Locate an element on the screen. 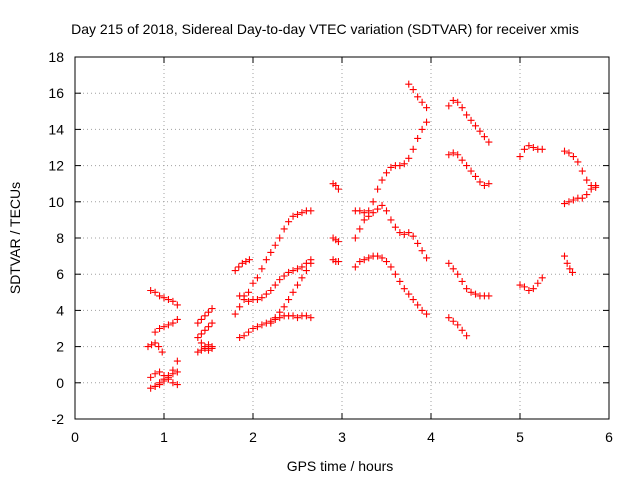 The image size is (640, 480). x-tick-label: 3 is located at coordinates (342, 437).